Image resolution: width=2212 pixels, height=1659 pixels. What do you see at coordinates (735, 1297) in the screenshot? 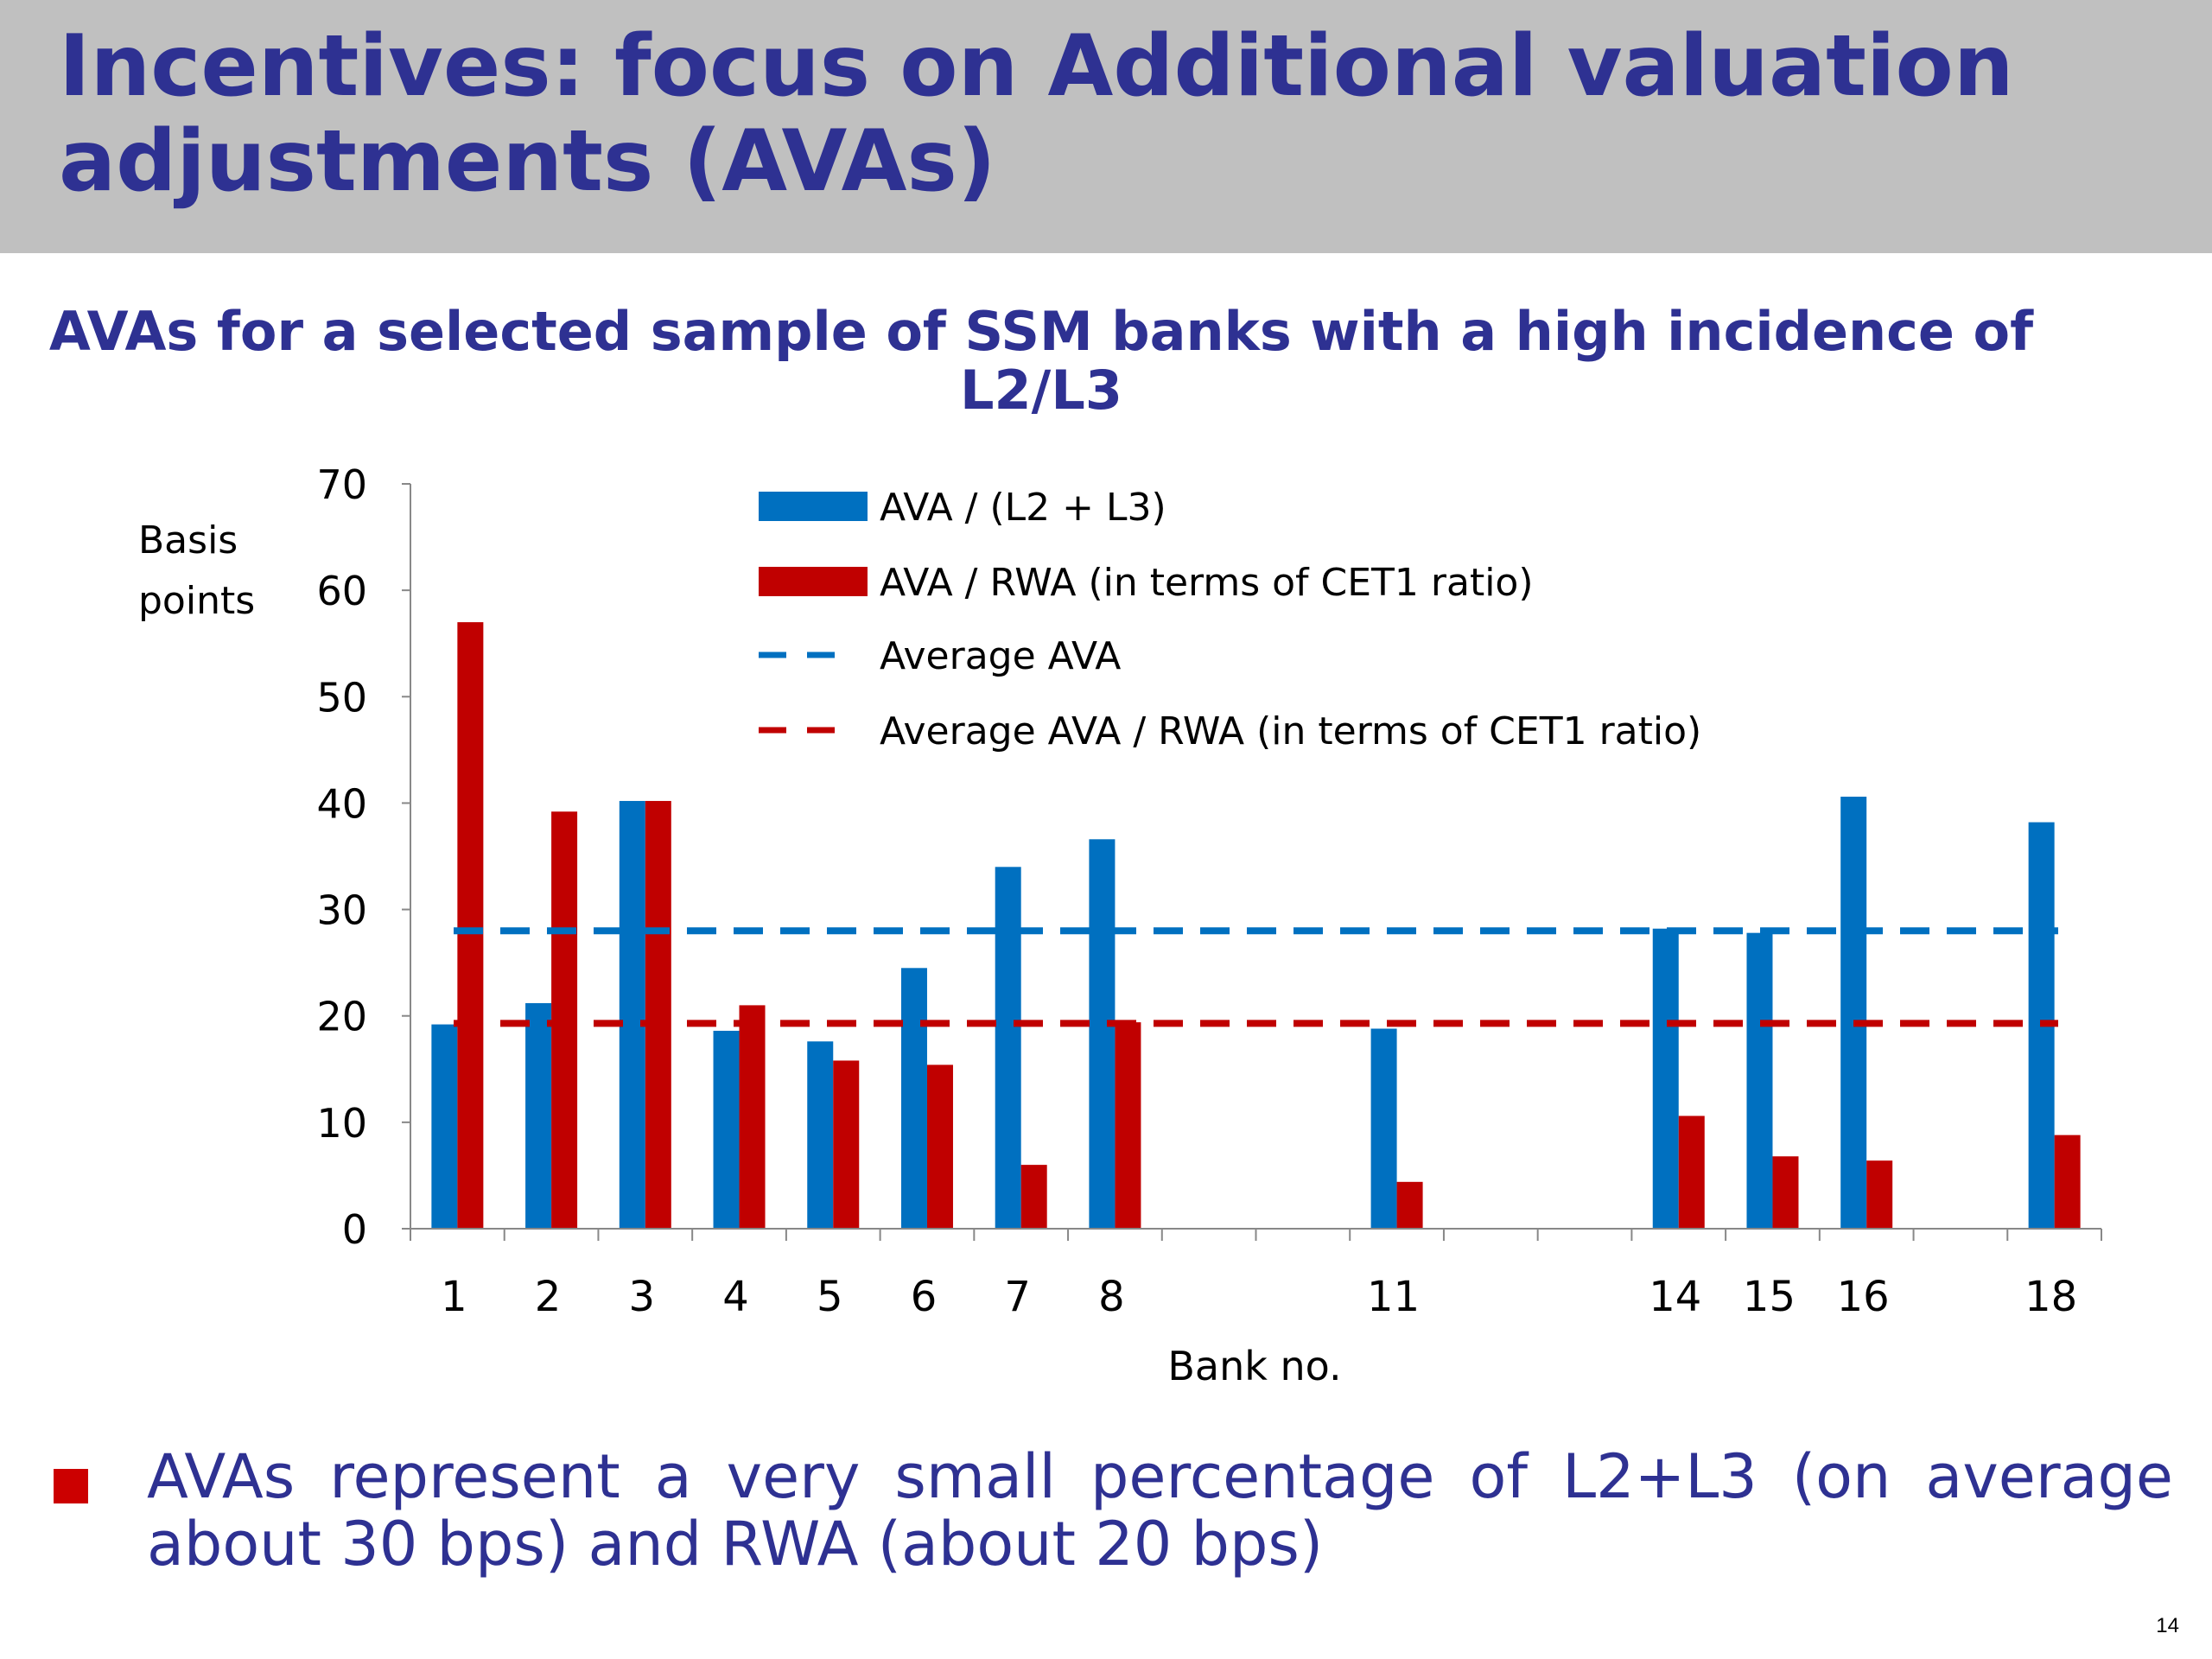
I see `x-tick-label: 4` at bounding box center [735, 1297].